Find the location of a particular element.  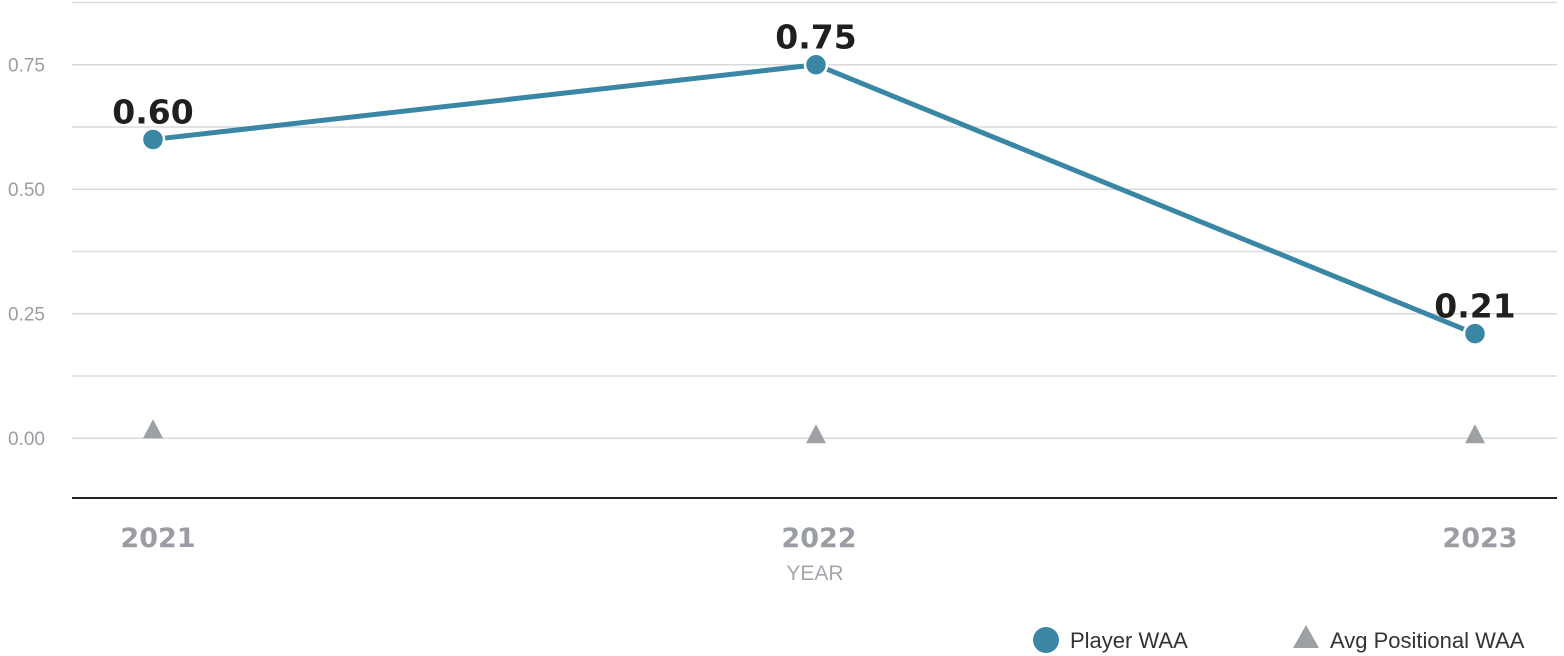

legend-label-avg-positional-waa: Avg Positional WAA is located at coordinates (1427, 640).